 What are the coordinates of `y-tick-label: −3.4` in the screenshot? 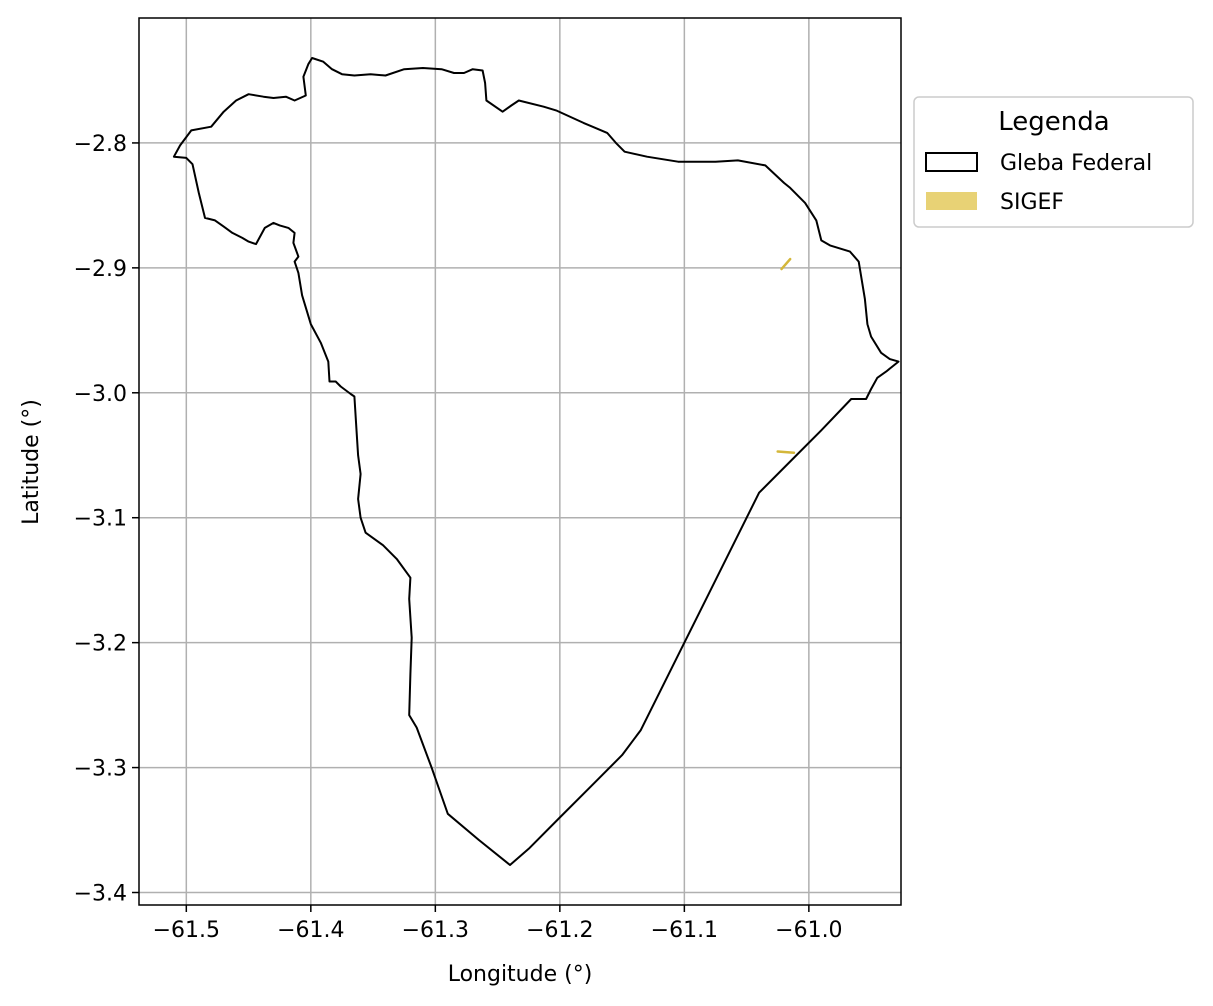 It's located at (100, 894).